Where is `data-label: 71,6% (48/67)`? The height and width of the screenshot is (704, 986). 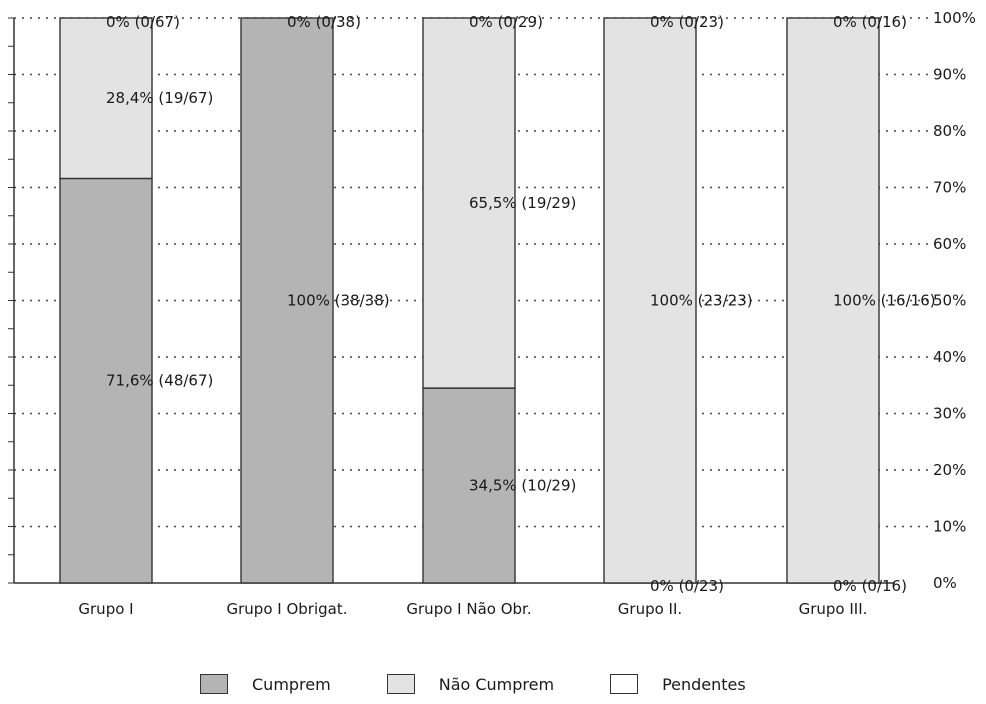
data-label: 71,6% (48/67) is located at coordinates (159, 381).